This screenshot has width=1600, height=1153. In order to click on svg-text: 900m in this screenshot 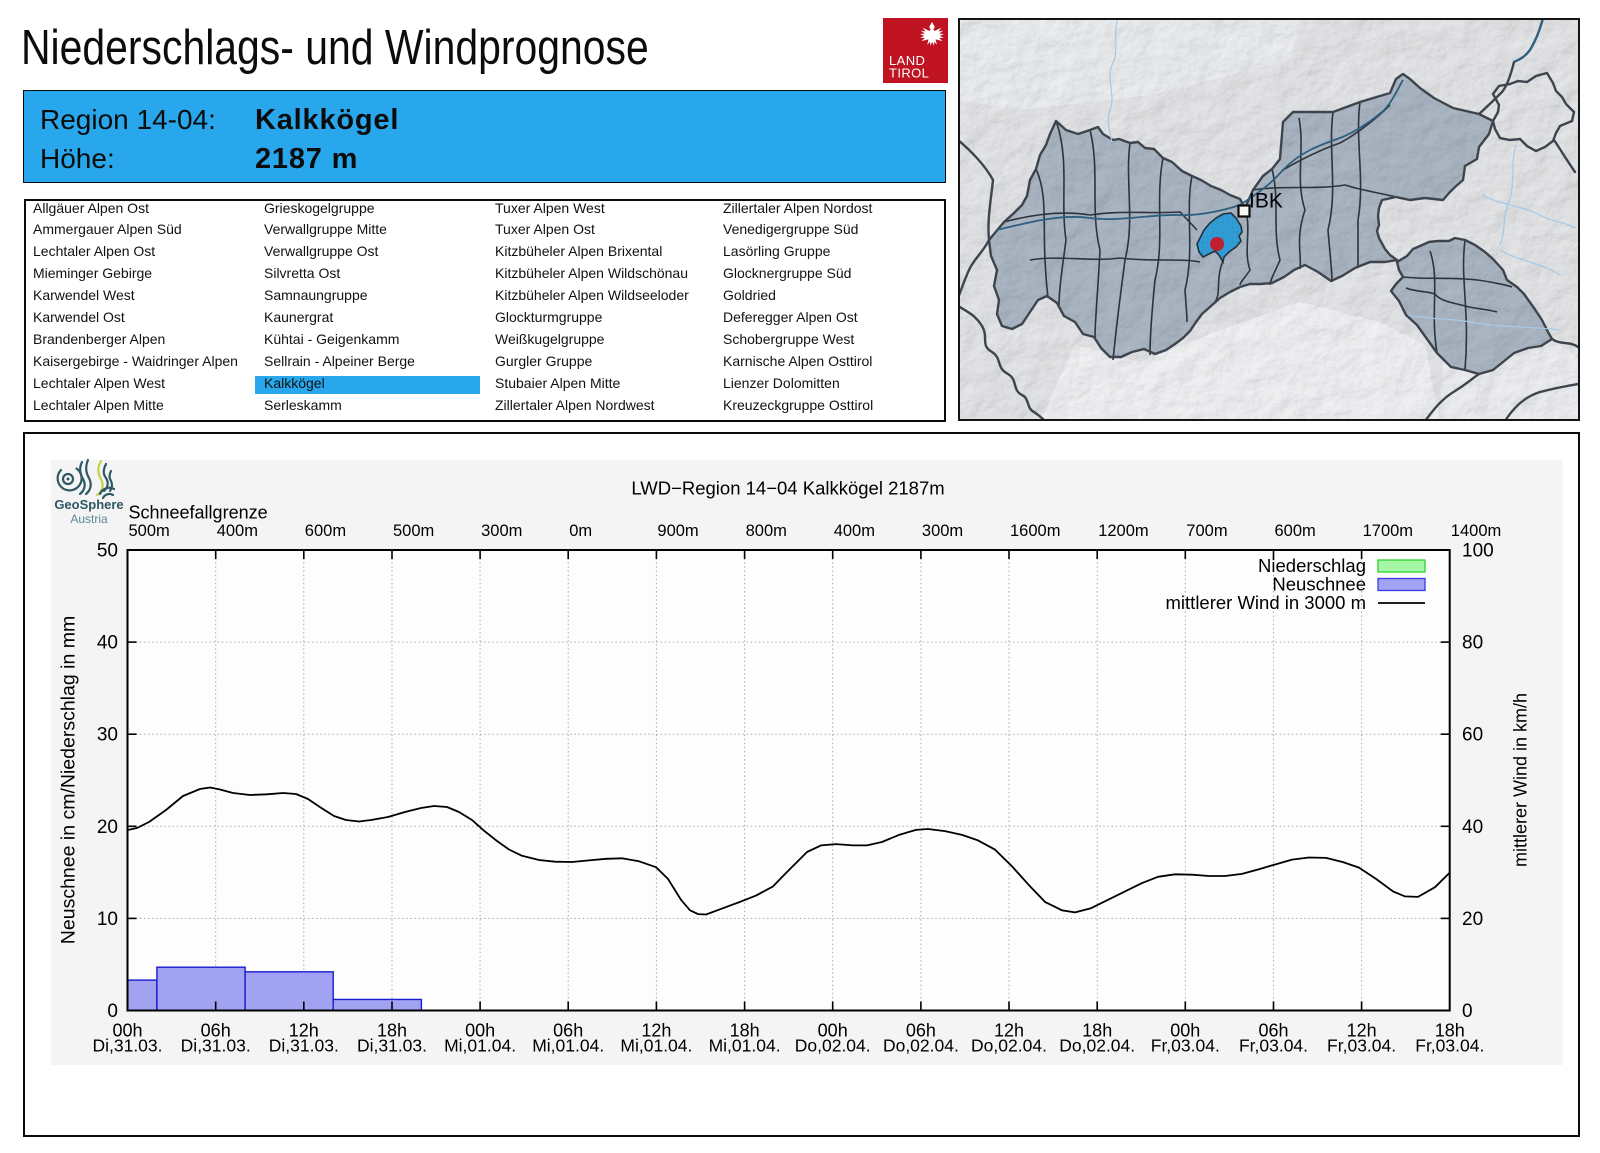, I will do `click(677, 531)`.